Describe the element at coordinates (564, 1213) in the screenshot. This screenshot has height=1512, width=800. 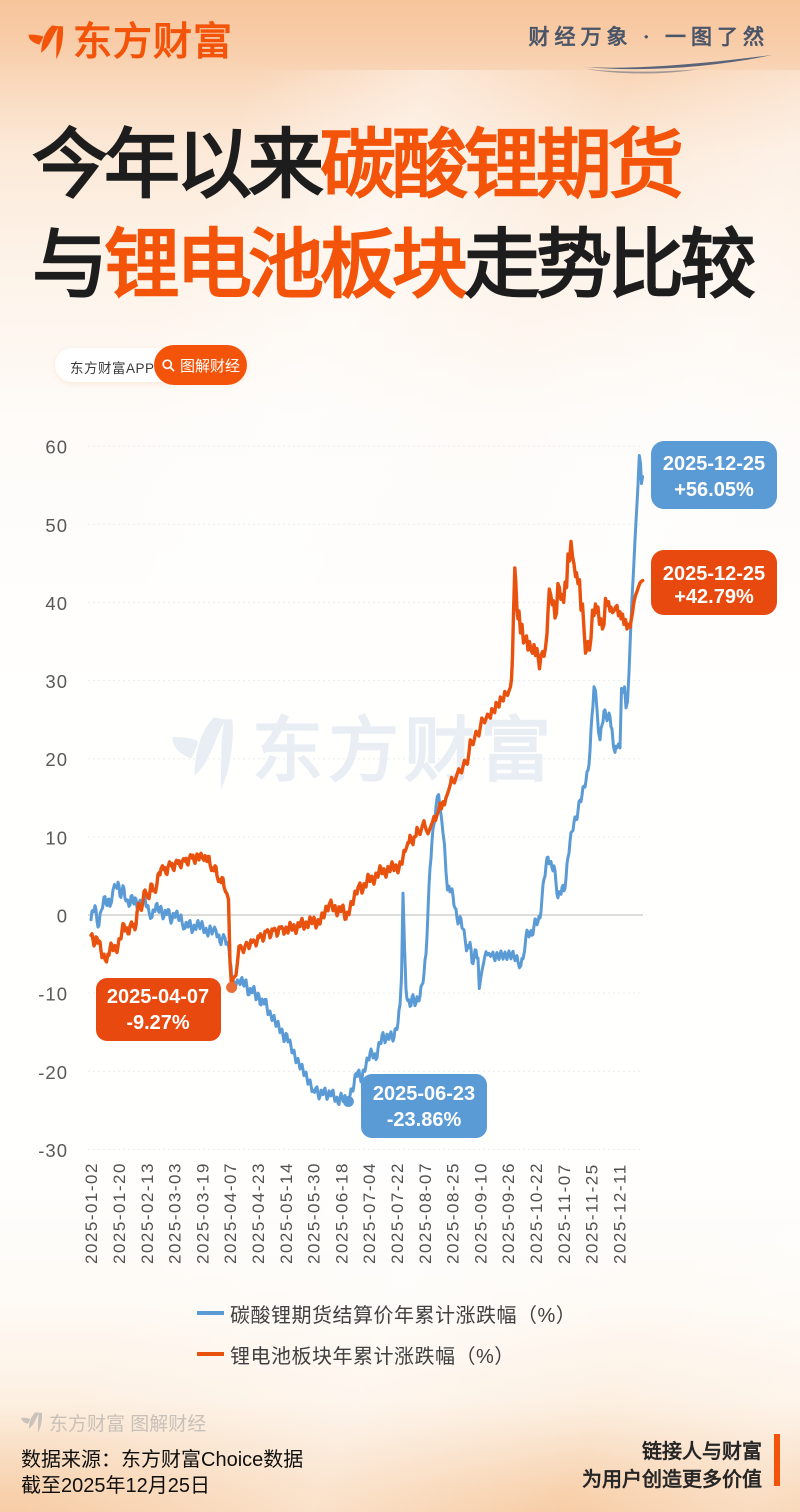
I see `svg-text: 2025-11-07` at that location.